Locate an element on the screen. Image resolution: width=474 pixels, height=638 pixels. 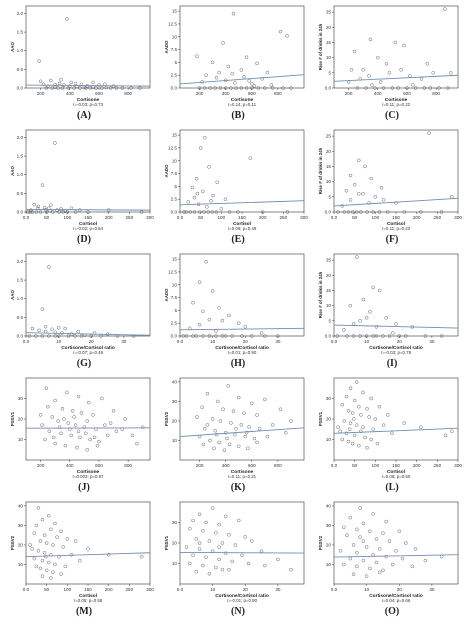
y-tick-label: 10 is located at coordinates (175, 36).